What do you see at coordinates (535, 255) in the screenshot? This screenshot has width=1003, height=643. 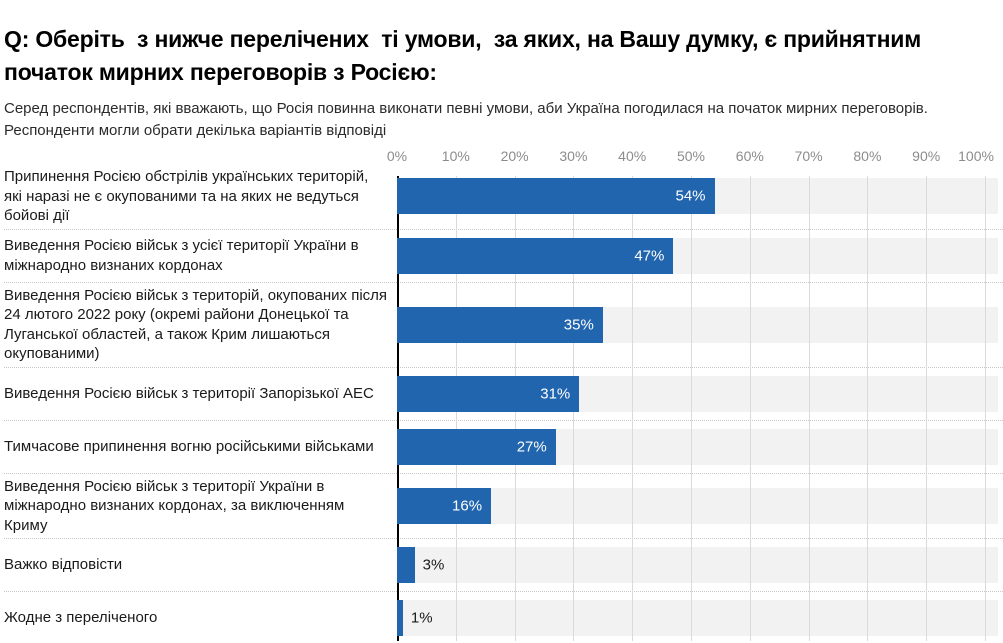 I see `bar: 47%` at bounding box center [535, 255].